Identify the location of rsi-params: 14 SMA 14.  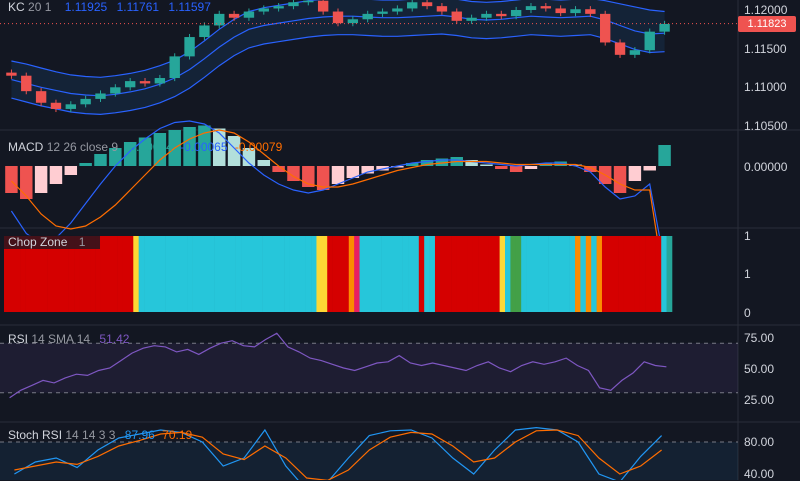
(61, 339).